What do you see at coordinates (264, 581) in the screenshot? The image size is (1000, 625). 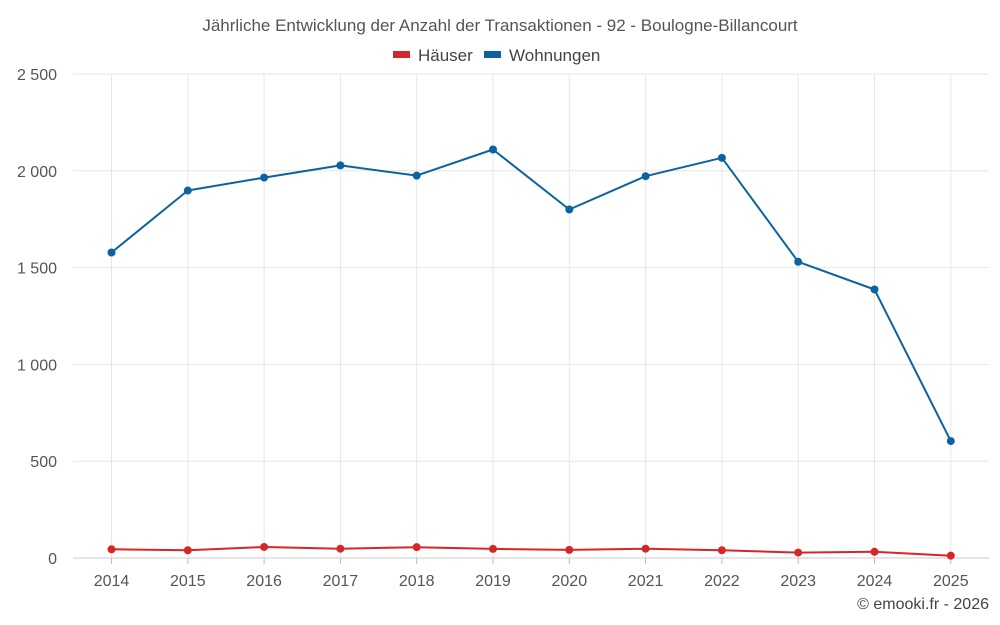 I see `x-tick-label: 2016` at bounding box center [264, 581].